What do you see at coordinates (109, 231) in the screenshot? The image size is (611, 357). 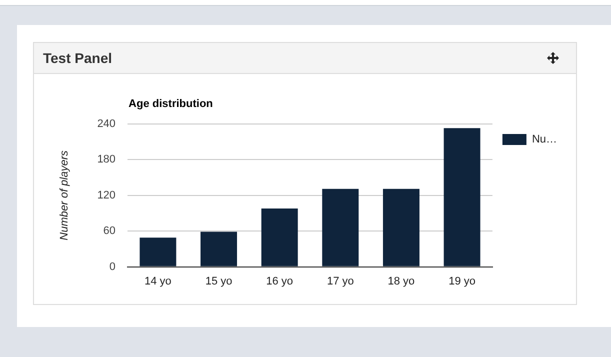 I see `y-tick-label: 60` at bounding box center [109, 231].